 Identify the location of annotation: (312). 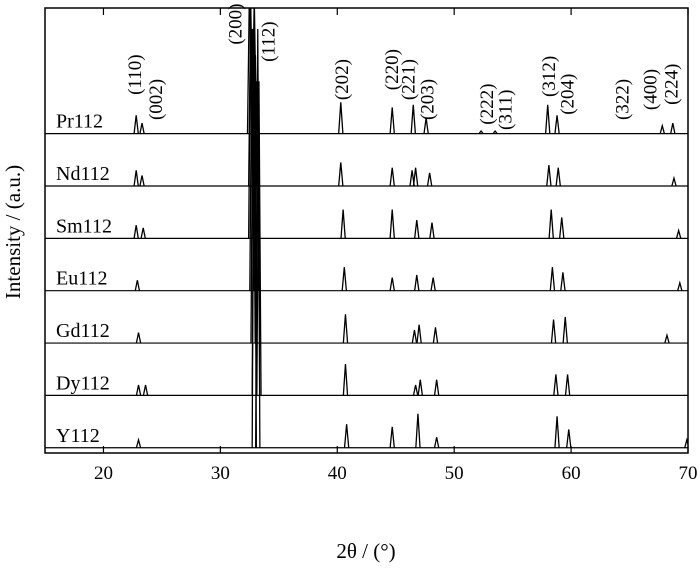
(549, 76).